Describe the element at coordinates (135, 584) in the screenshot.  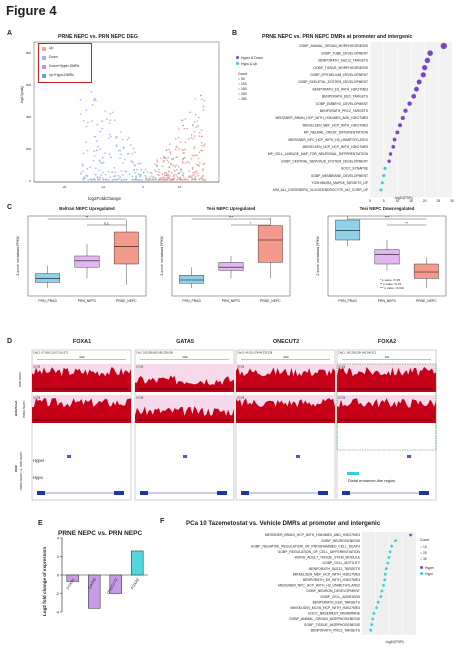
I see `category-label: FOXA2` at that location.